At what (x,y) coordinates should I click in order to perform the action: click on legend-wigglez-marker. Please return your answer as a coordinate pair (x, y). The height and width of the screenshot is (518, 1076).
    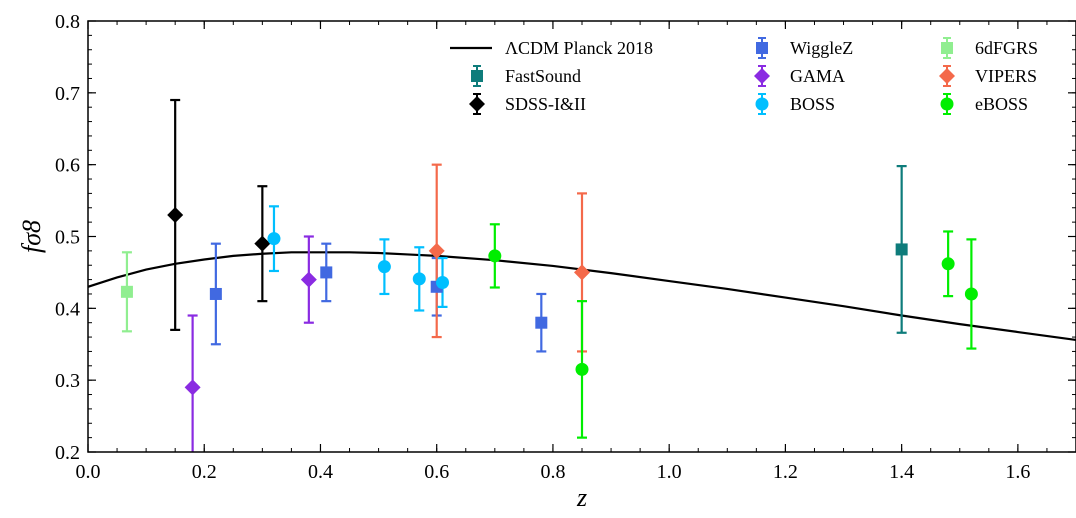
    Looking at the image, I should click on (762, 48).